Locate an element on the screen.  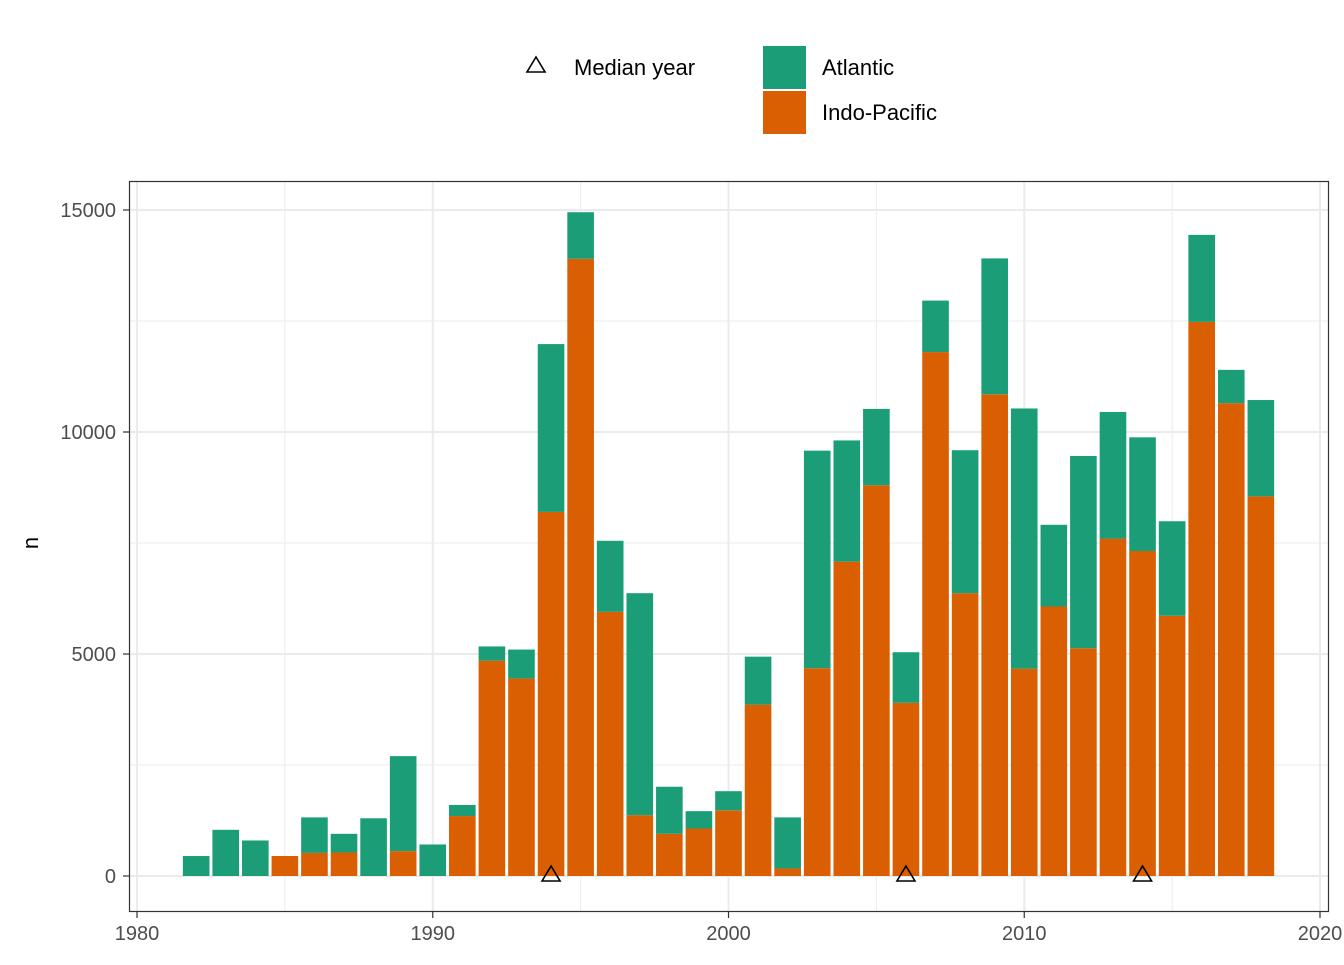
y-tick-label: 10000 is located at coordinates (88, 433).